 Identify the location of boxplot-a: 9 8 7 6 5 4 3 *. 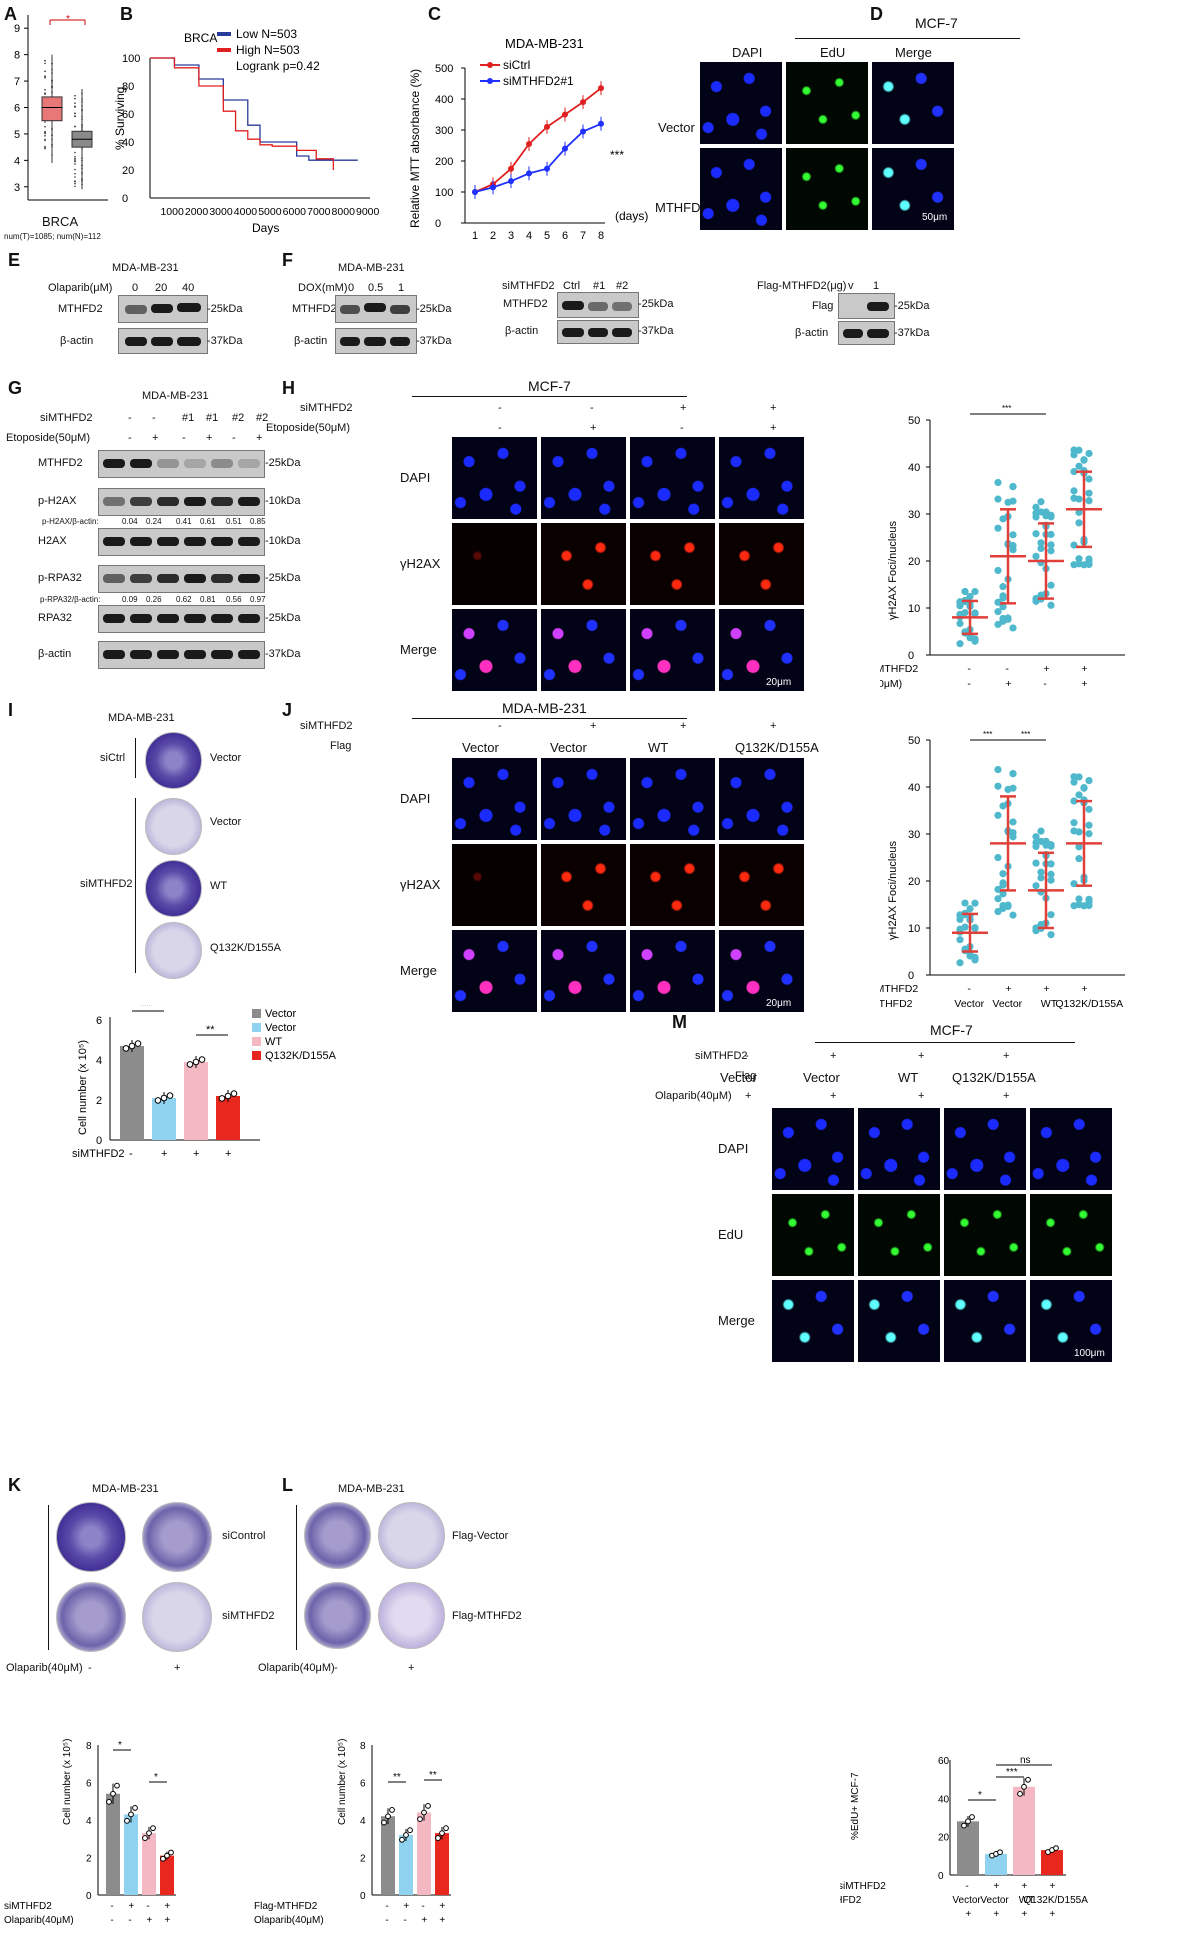
(61, 107).